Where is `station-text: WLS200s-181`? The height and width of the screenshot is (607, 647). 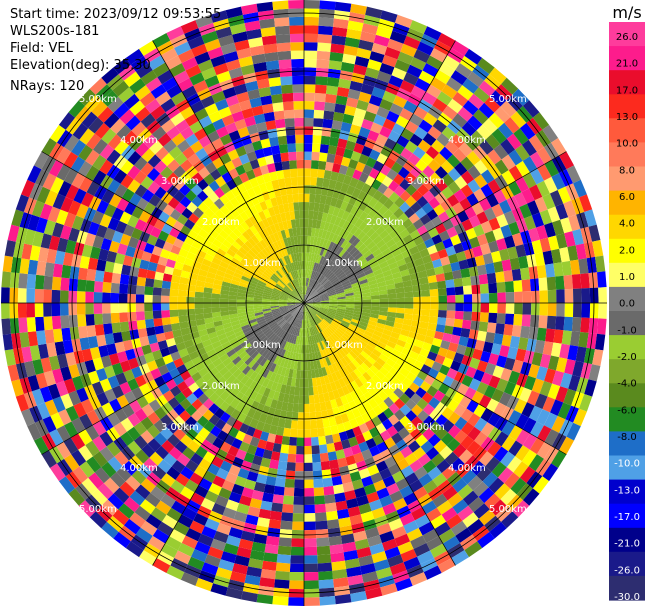 station-text: WLS200s-181 is located at coordinates (55, 31).